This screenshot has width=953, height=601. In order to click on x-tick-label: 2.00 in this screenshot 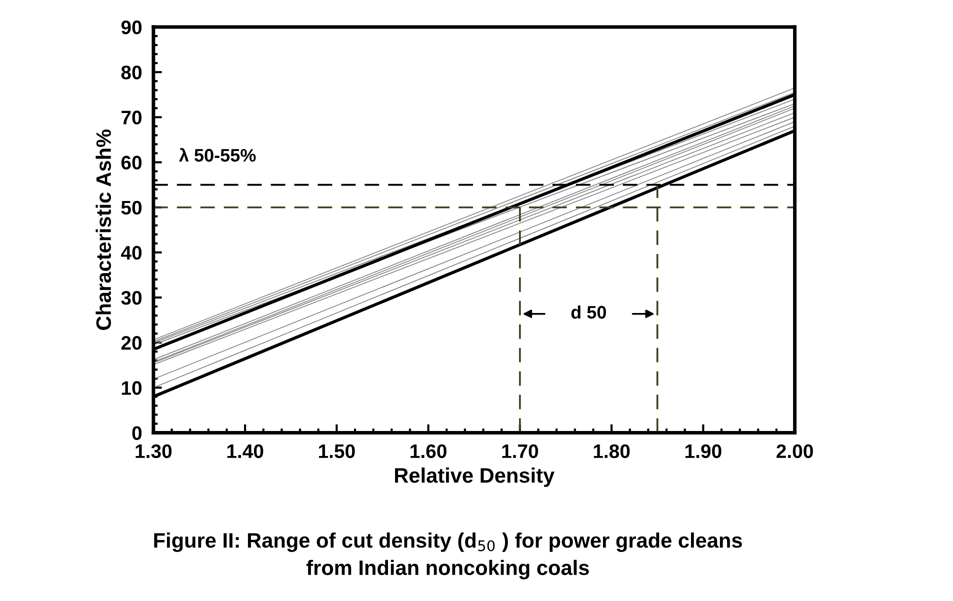, I will do `click(794, 451)`.